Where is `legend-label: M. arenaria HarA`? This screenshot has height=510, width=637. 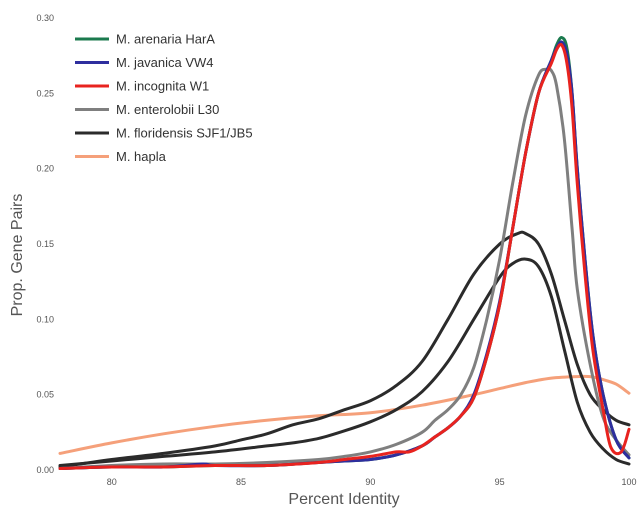 legend-label: M. arenaria HarA is located at coordinates (165, 39).